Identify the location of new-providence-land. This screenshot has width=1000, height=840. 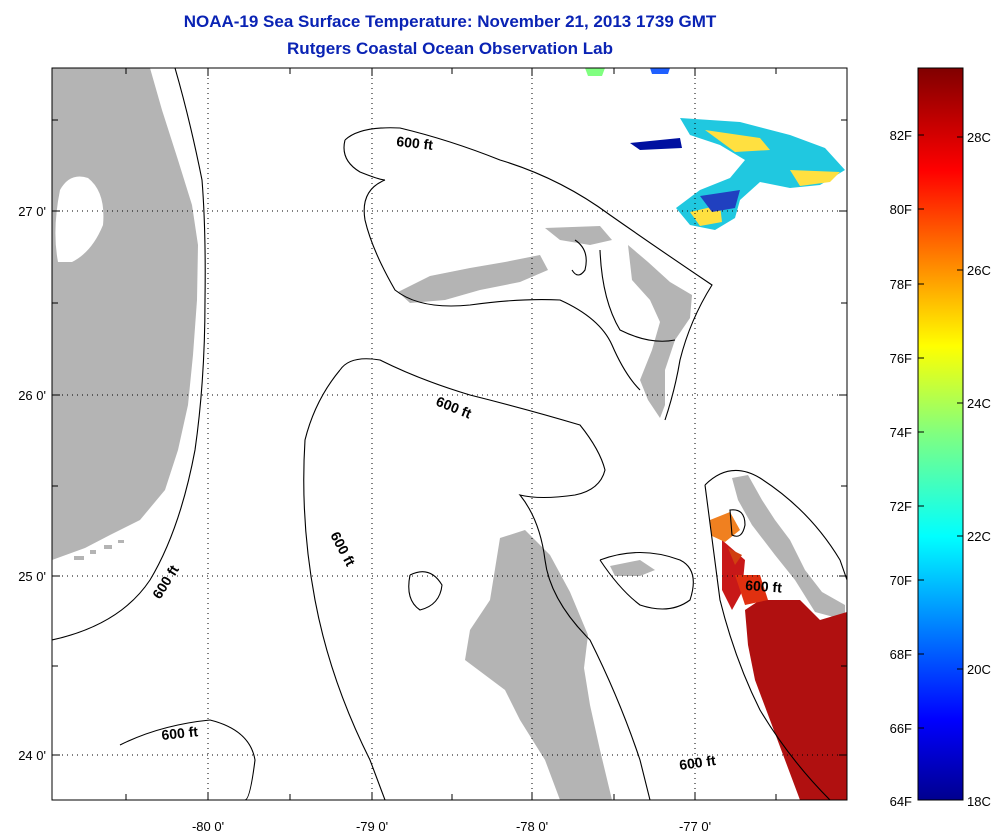
(632, 568).